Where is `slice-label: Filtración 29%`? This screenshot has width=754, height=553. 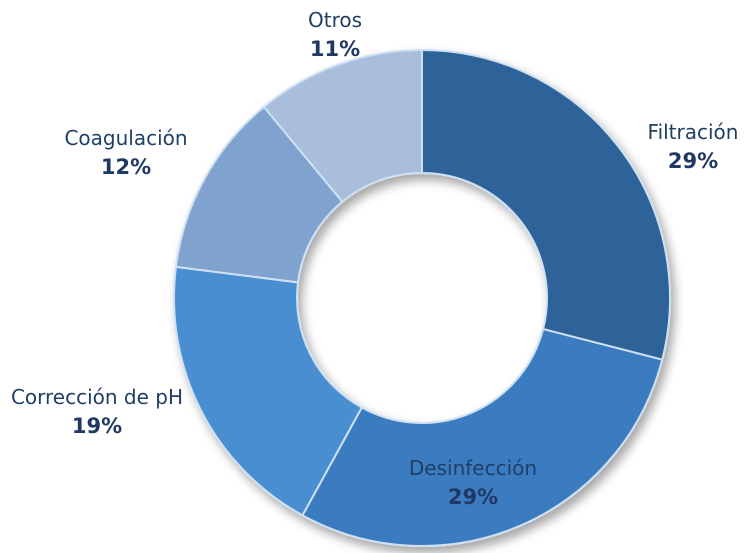 slice-label: Filtración 29% is located at coordinates (688, 147).